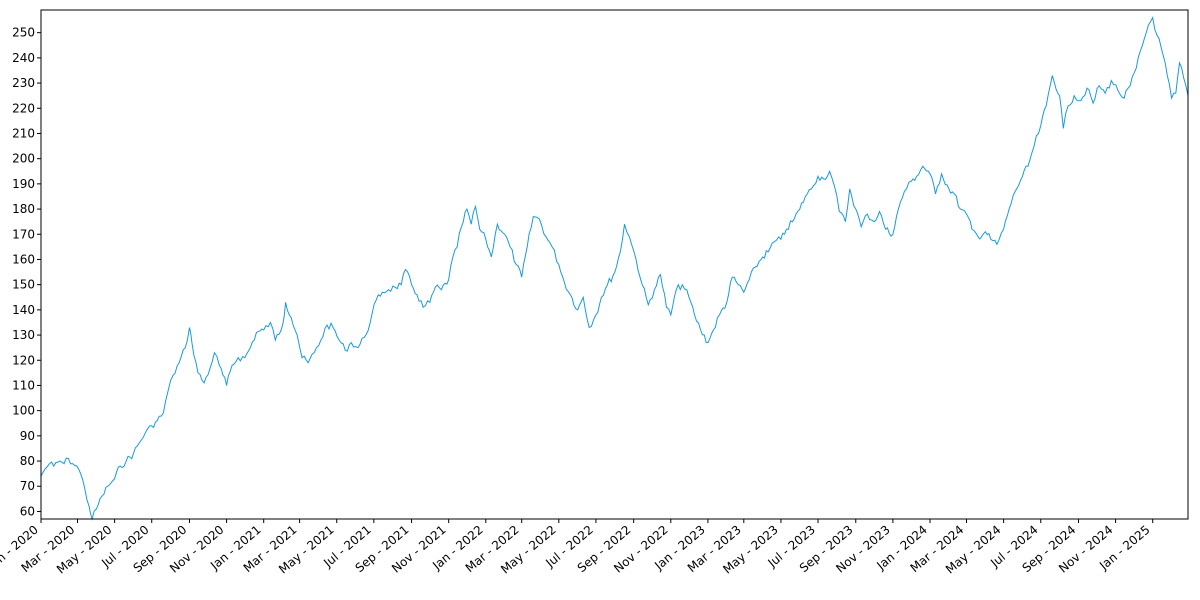  Describe the element at coordinates (27, 461) in the screenshot. I see `y-tick-label: 80` at that location.